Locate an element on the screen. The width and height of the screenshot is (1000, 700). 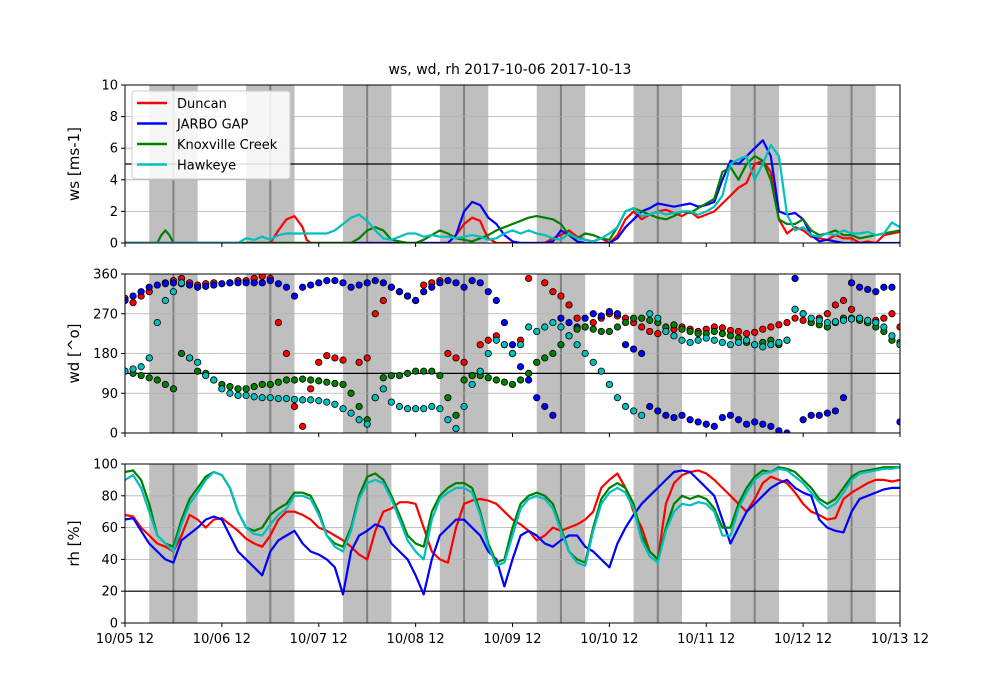
series-line-jarbo-gap is located at coordinates (512, 191).